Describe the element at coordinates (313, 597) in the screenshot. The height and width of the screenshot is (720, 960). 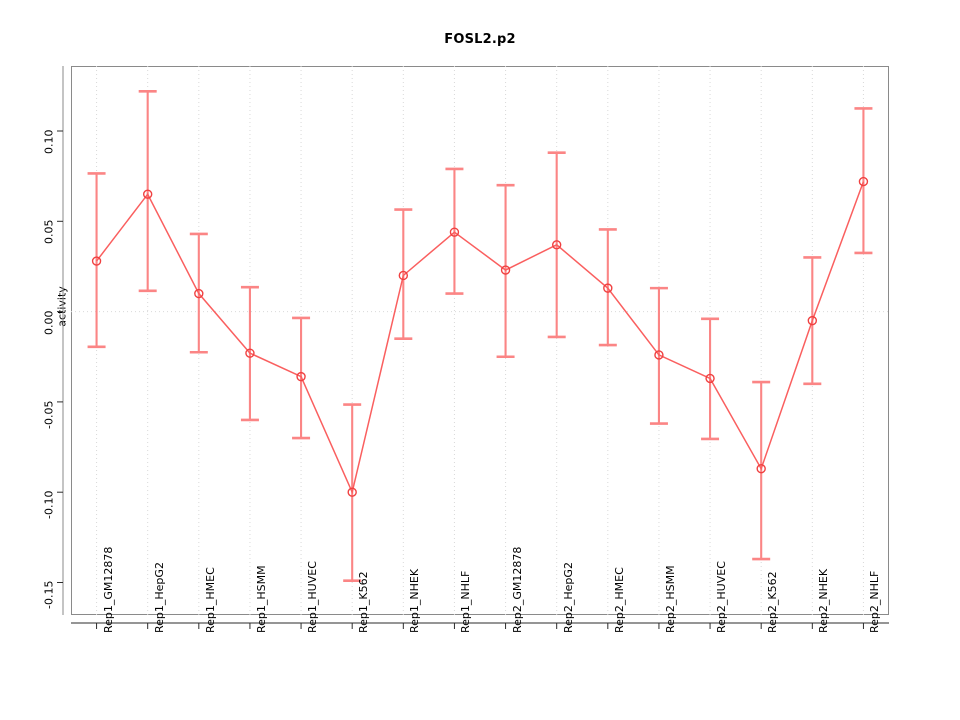
I see `x-axis-tick-label: Rep1_HUVEC` at that location.